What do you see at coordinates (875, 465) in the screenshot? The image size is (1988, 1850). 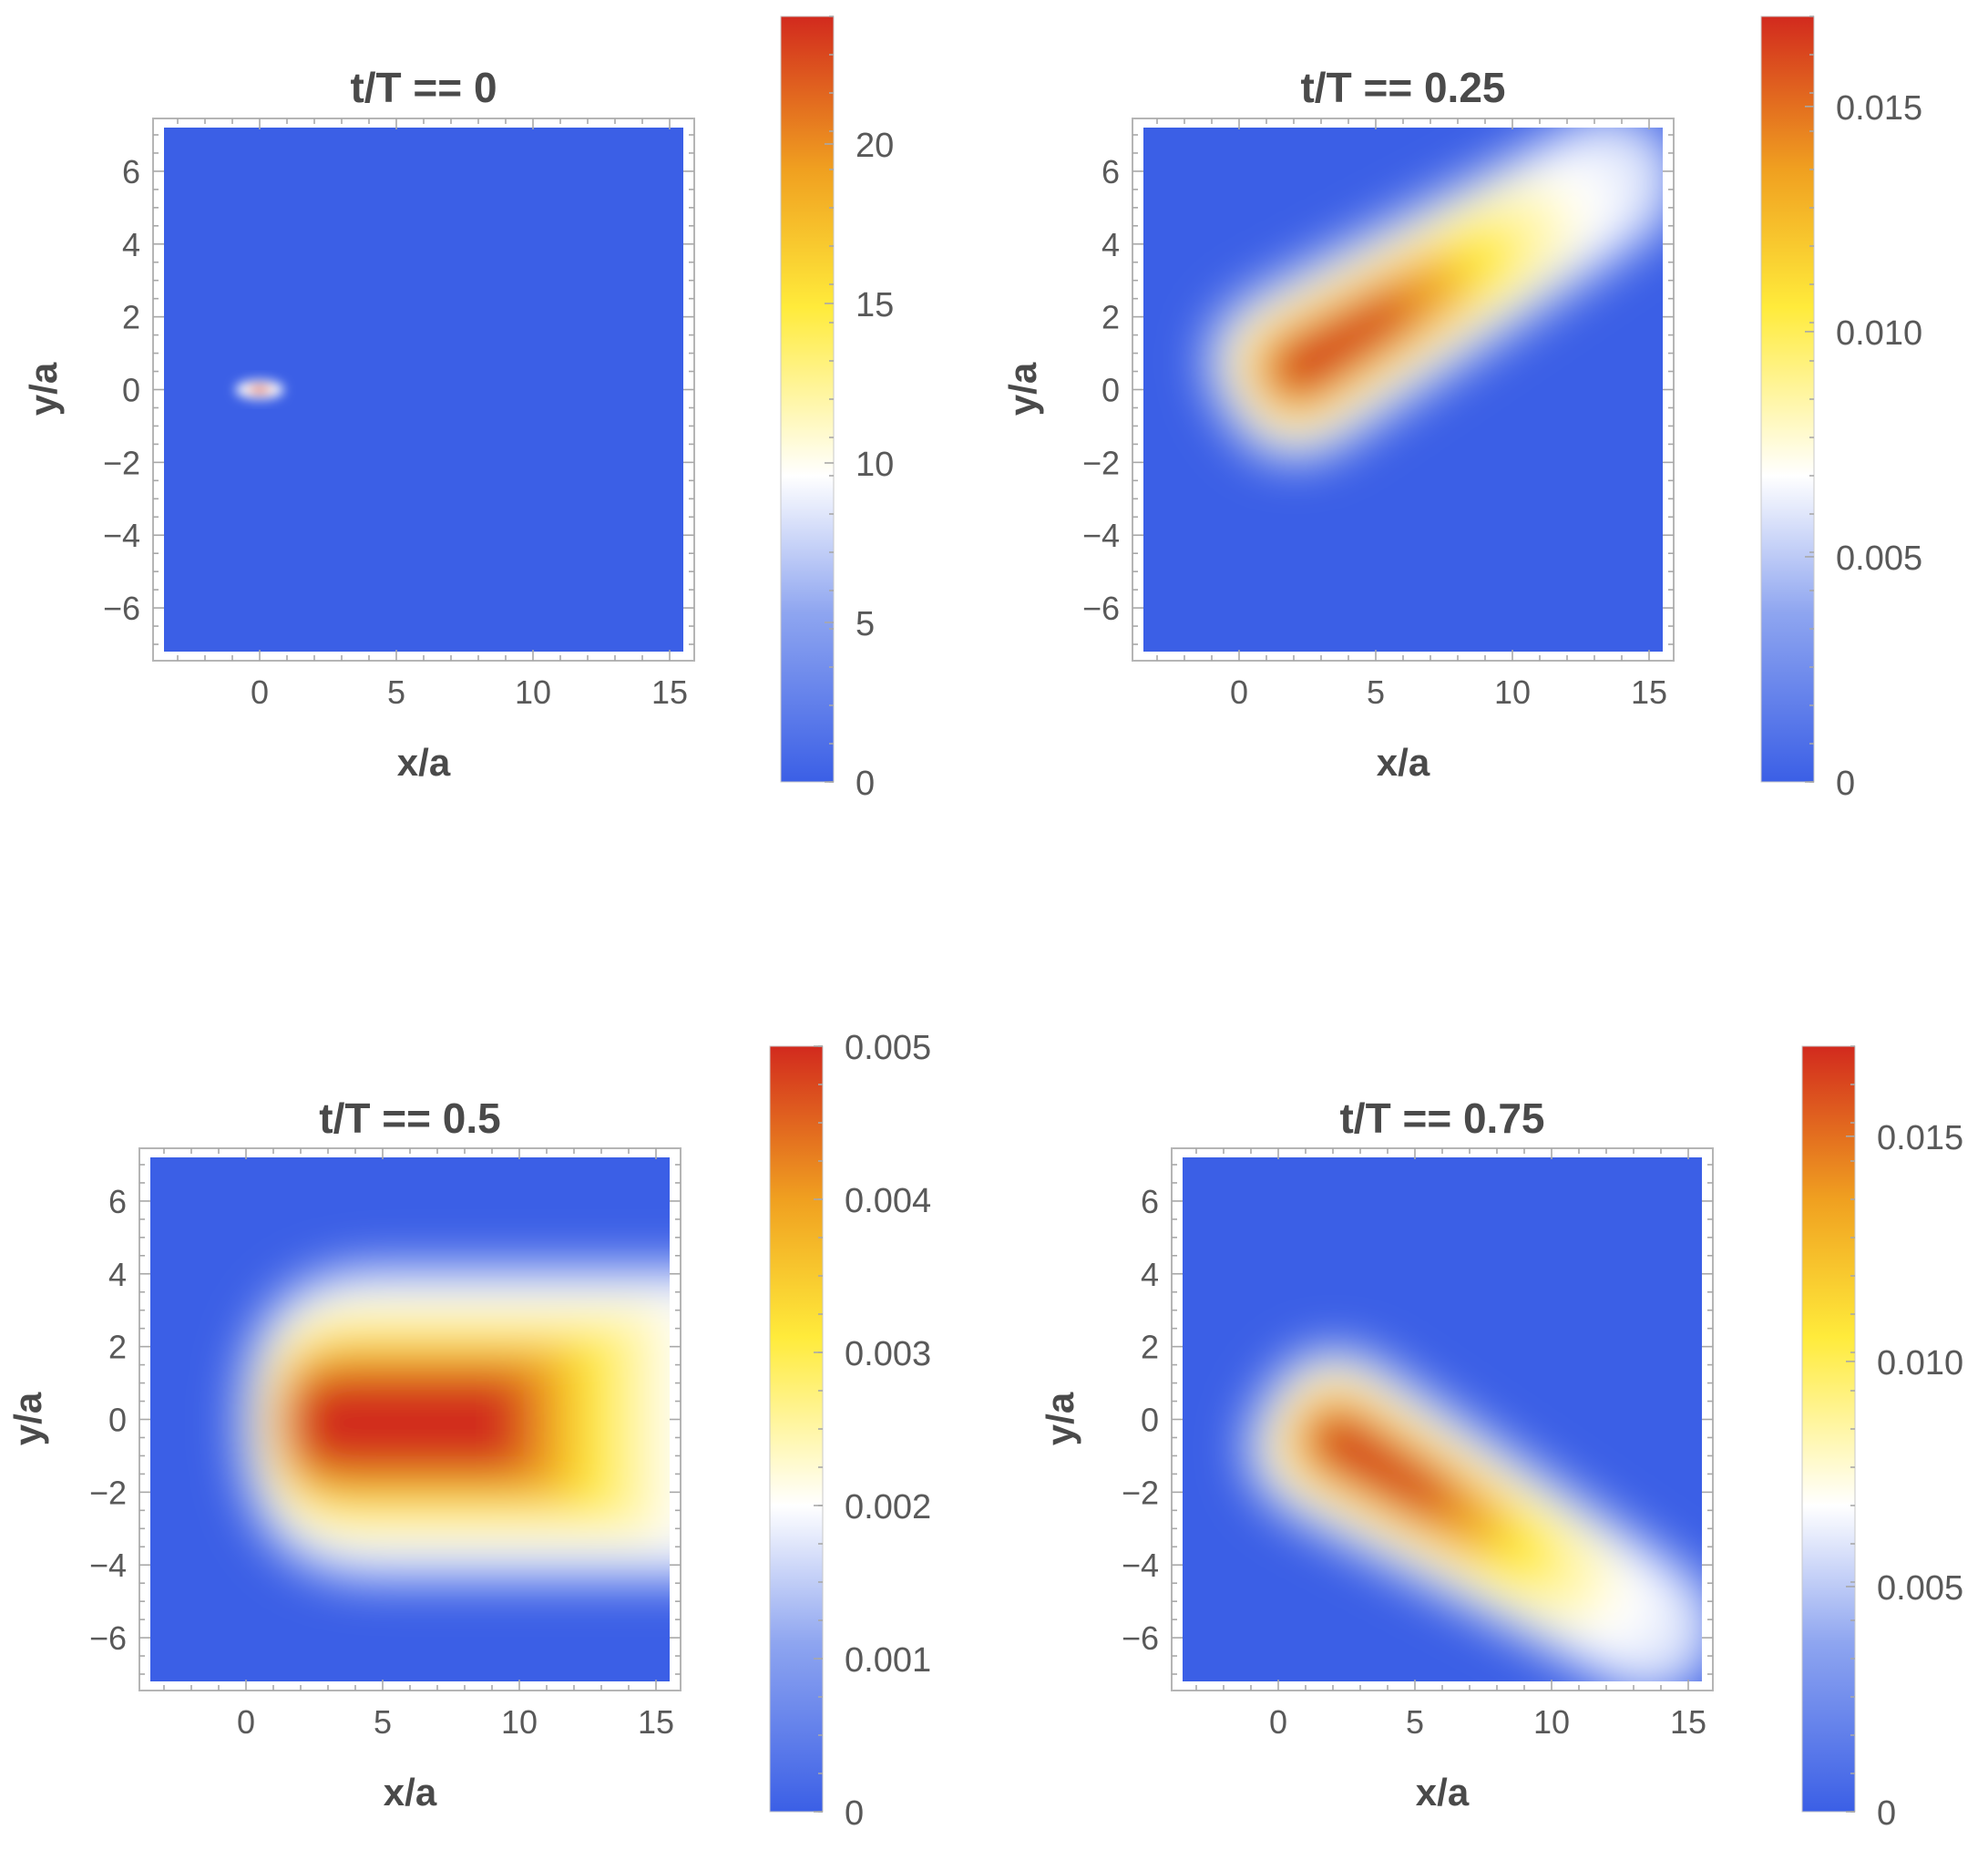 I see `colorbar-tick-label: 10` at bounding box center [875, 465].